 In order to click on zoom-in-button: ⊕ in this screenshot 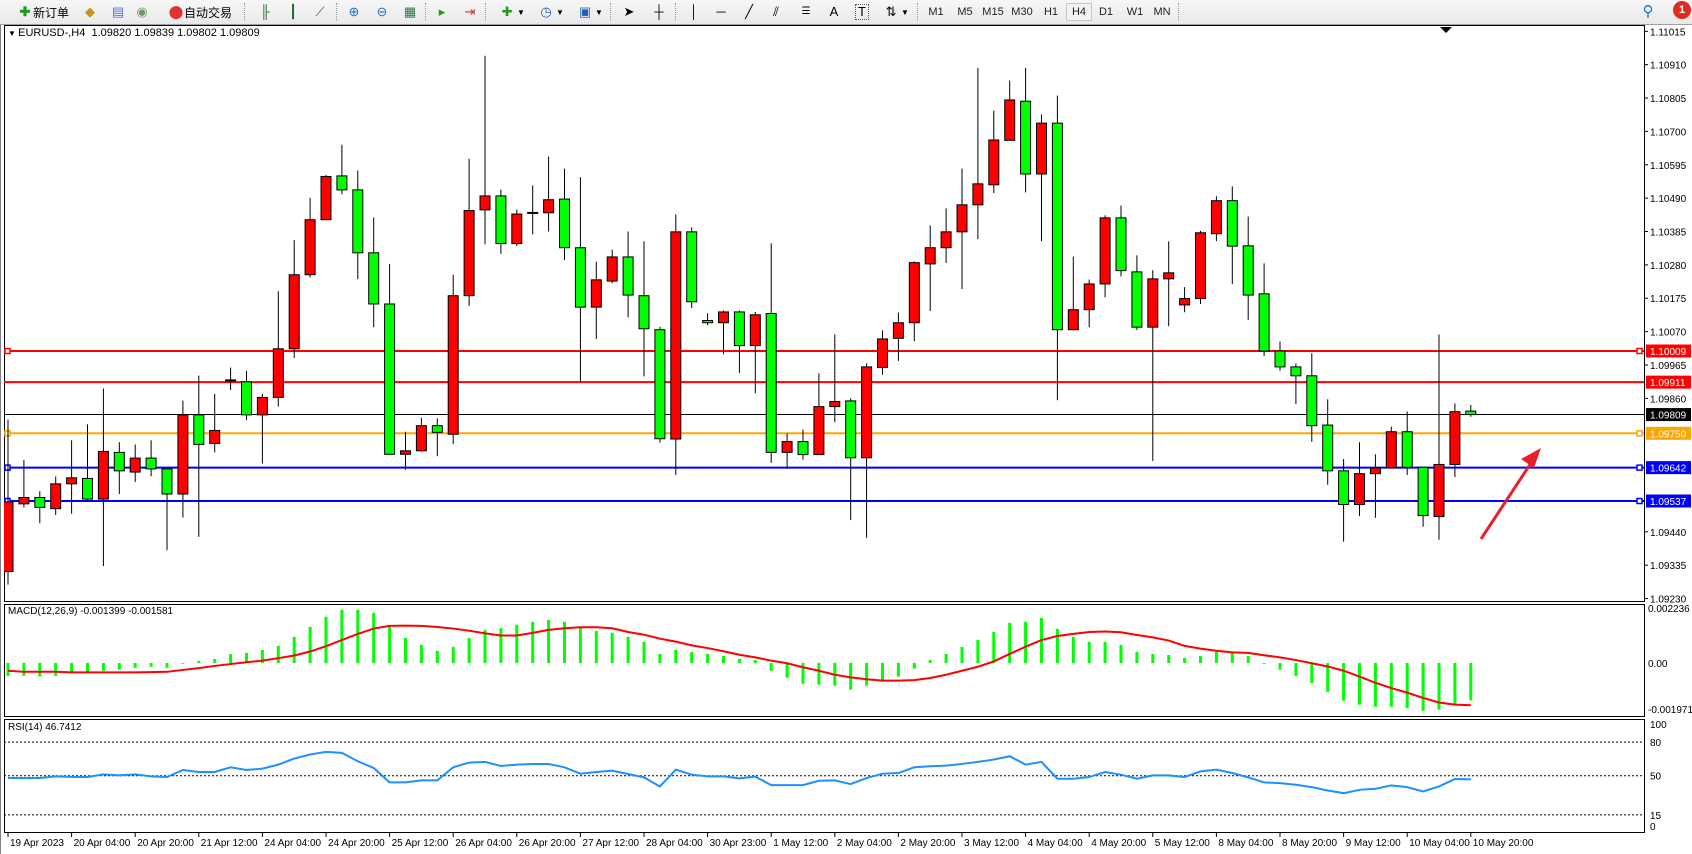, I will do `click(354, 12)`.